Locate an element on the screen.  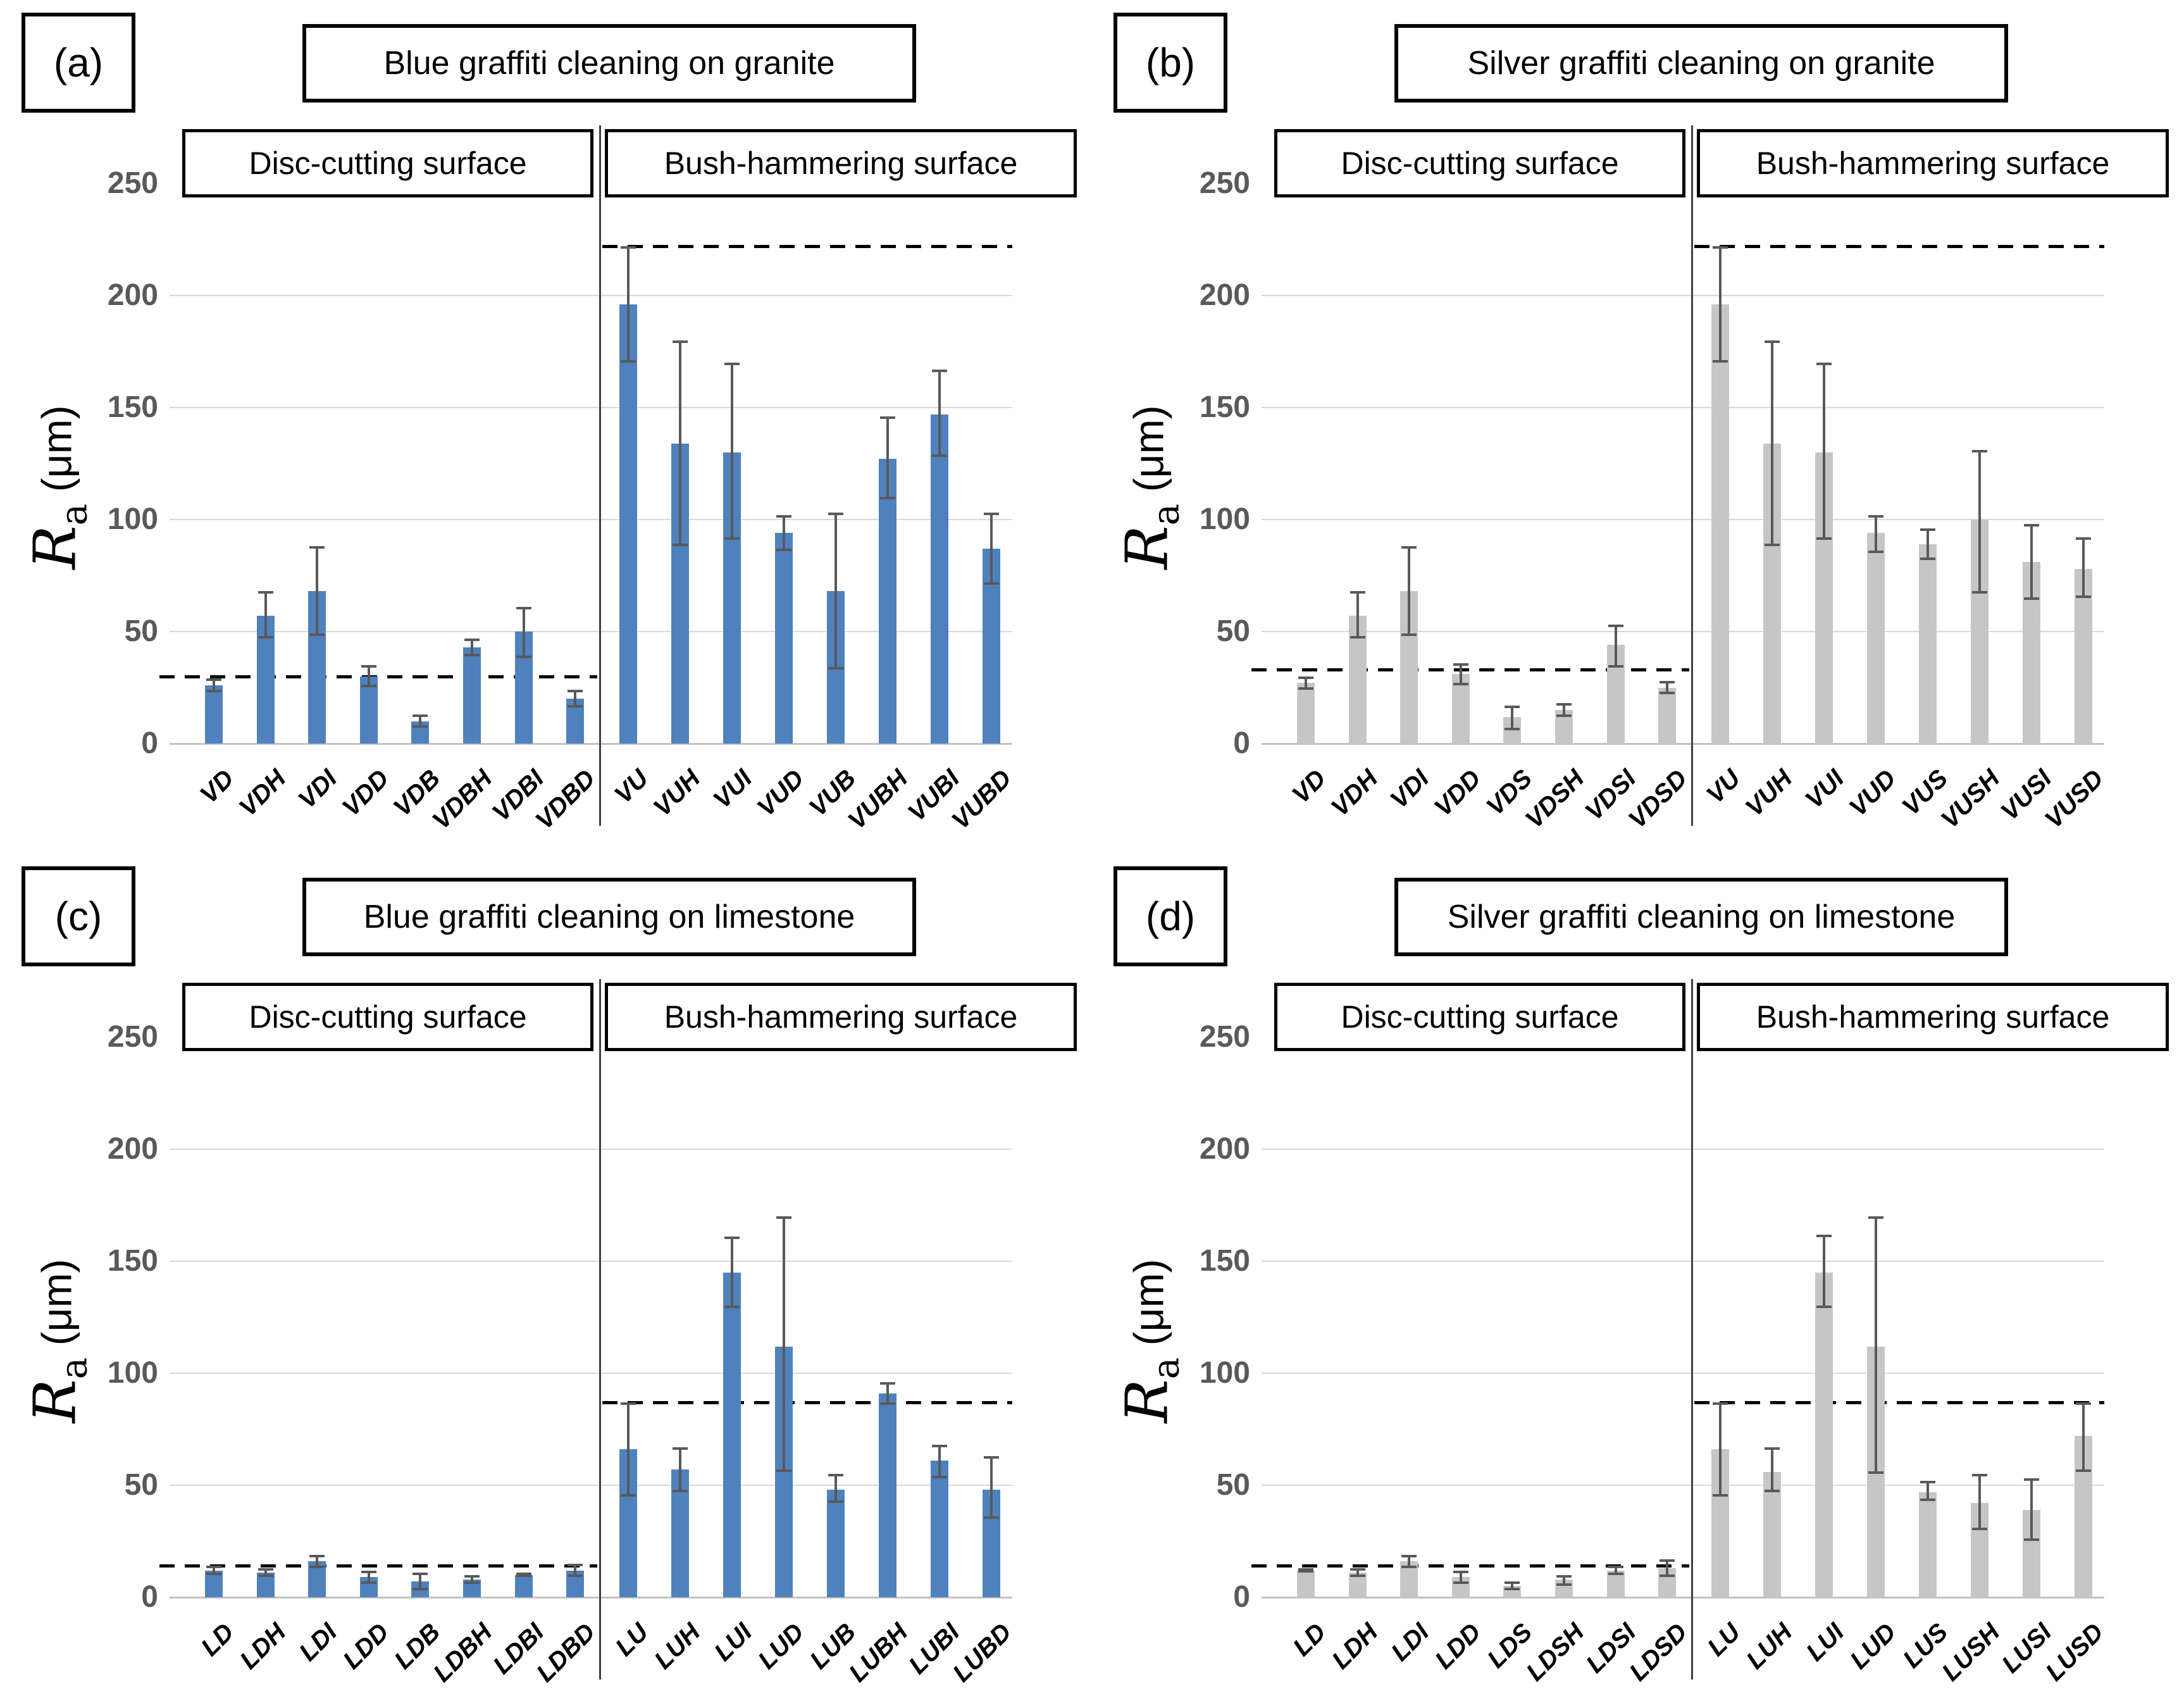
error-bar-LDI is located at coordinates (1409, 1561).